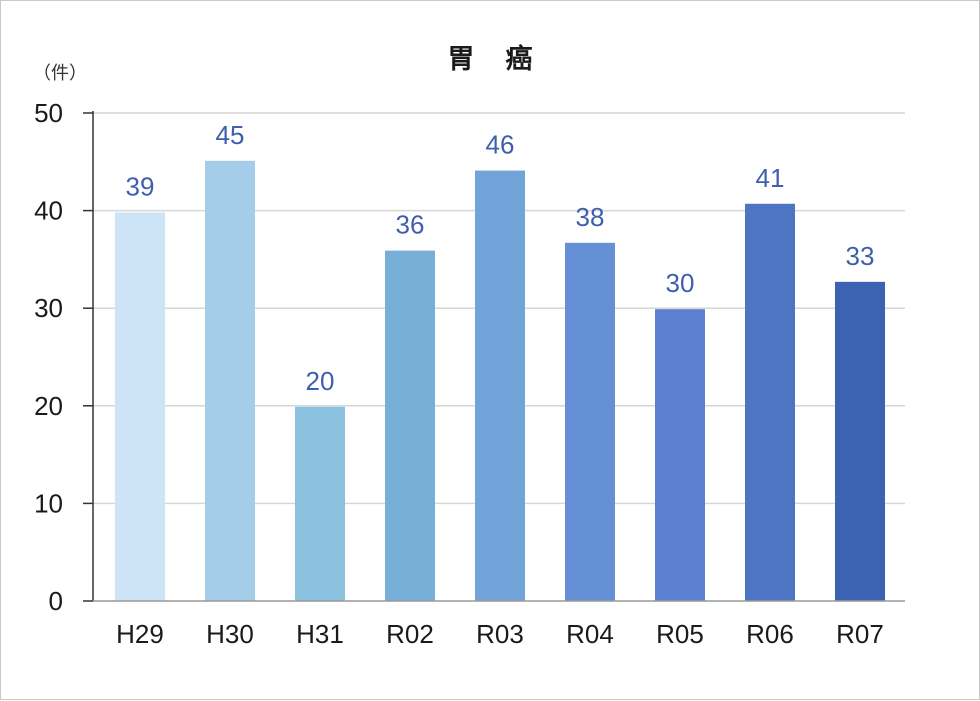 This screenshot has width=980, height=701. I want to click on data-label-R03: 46, so click(500, 145).